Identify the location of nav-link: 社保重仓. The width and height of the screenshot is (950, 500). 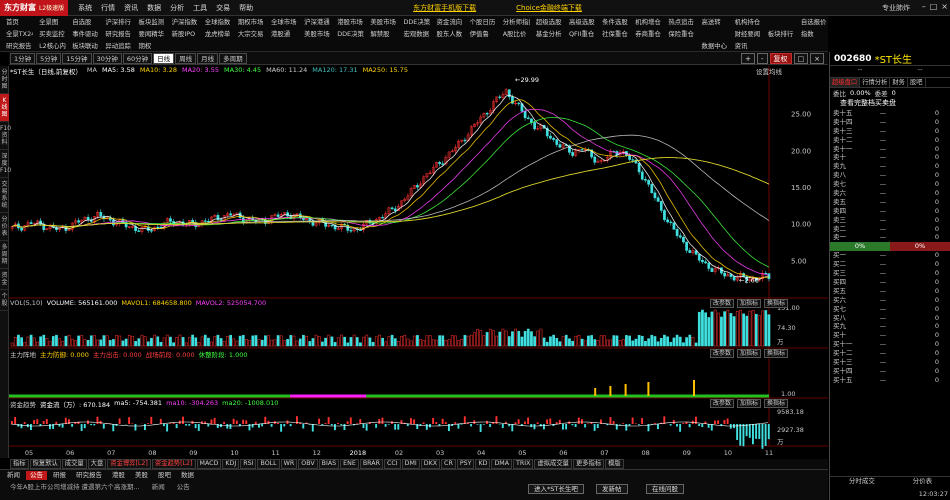
(615, 34).